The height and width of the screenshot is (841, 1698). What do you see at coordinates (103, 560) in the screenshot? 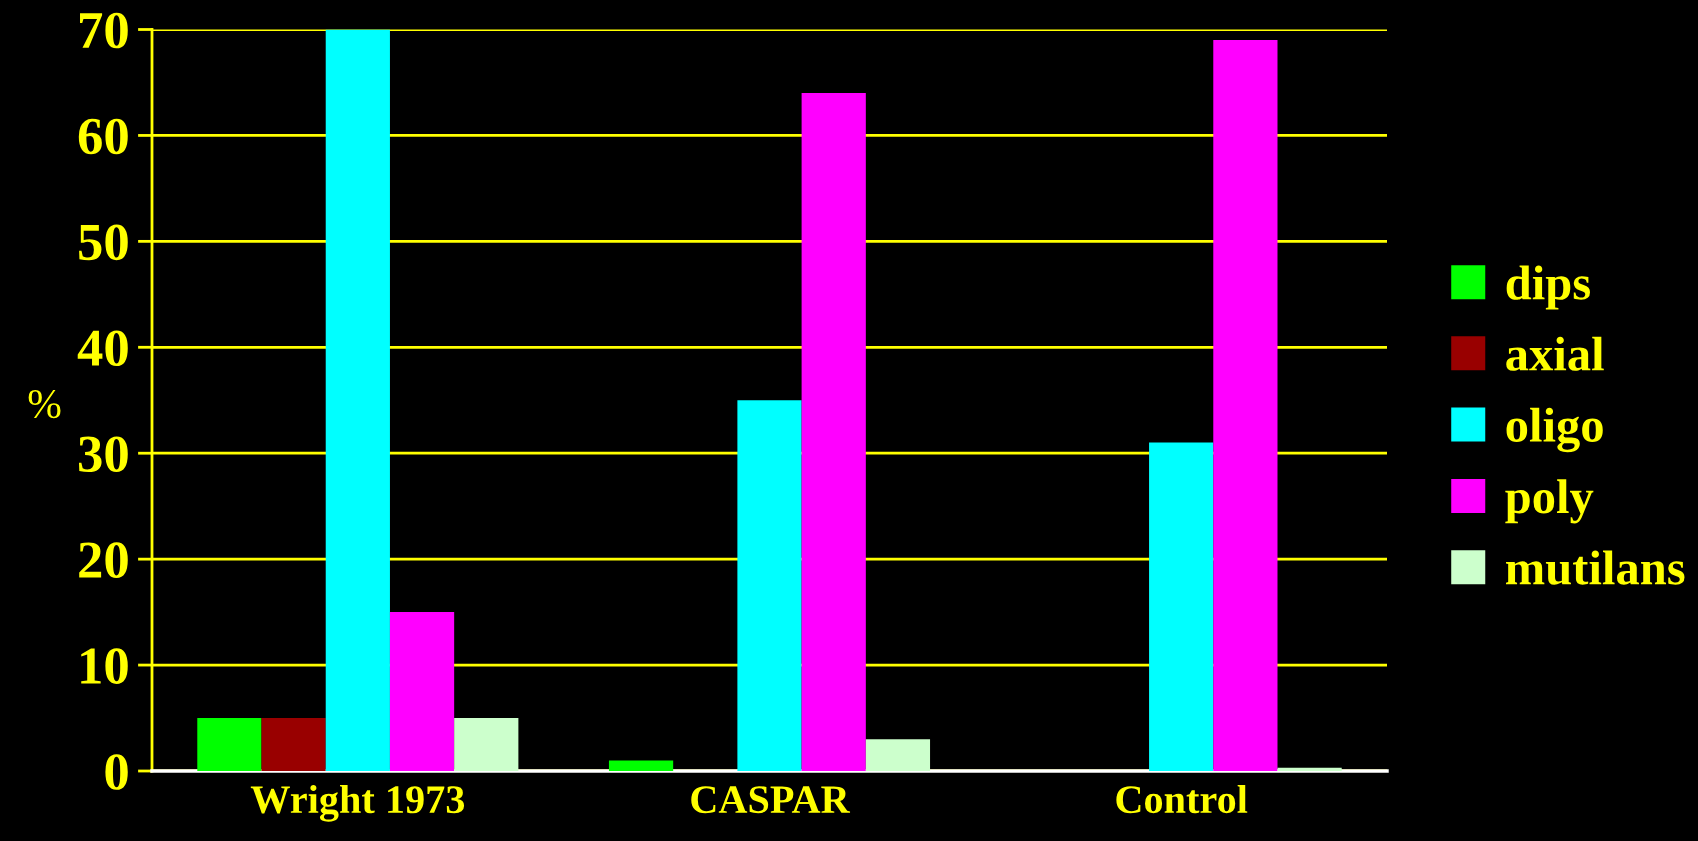
I see `y-tick-label: 20` at bounding box center [103, 560].